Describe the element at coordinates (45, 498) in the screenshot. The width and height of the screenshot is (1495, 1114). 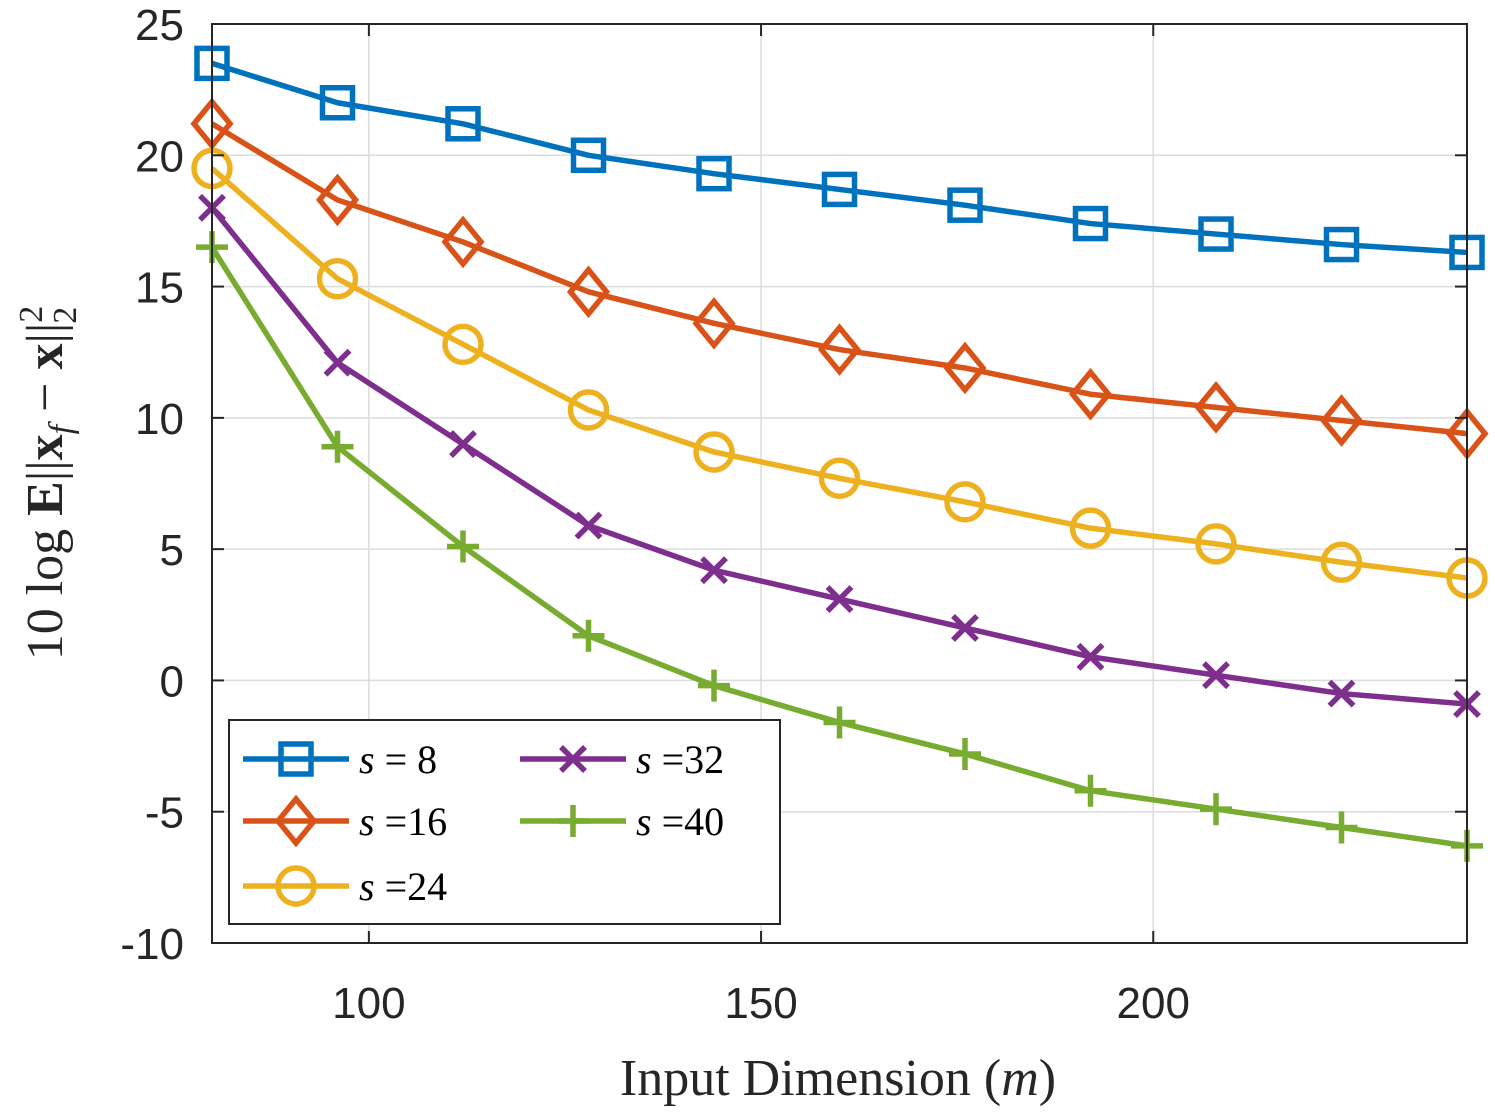
I see `y-axis-label-expect: E` at that location.